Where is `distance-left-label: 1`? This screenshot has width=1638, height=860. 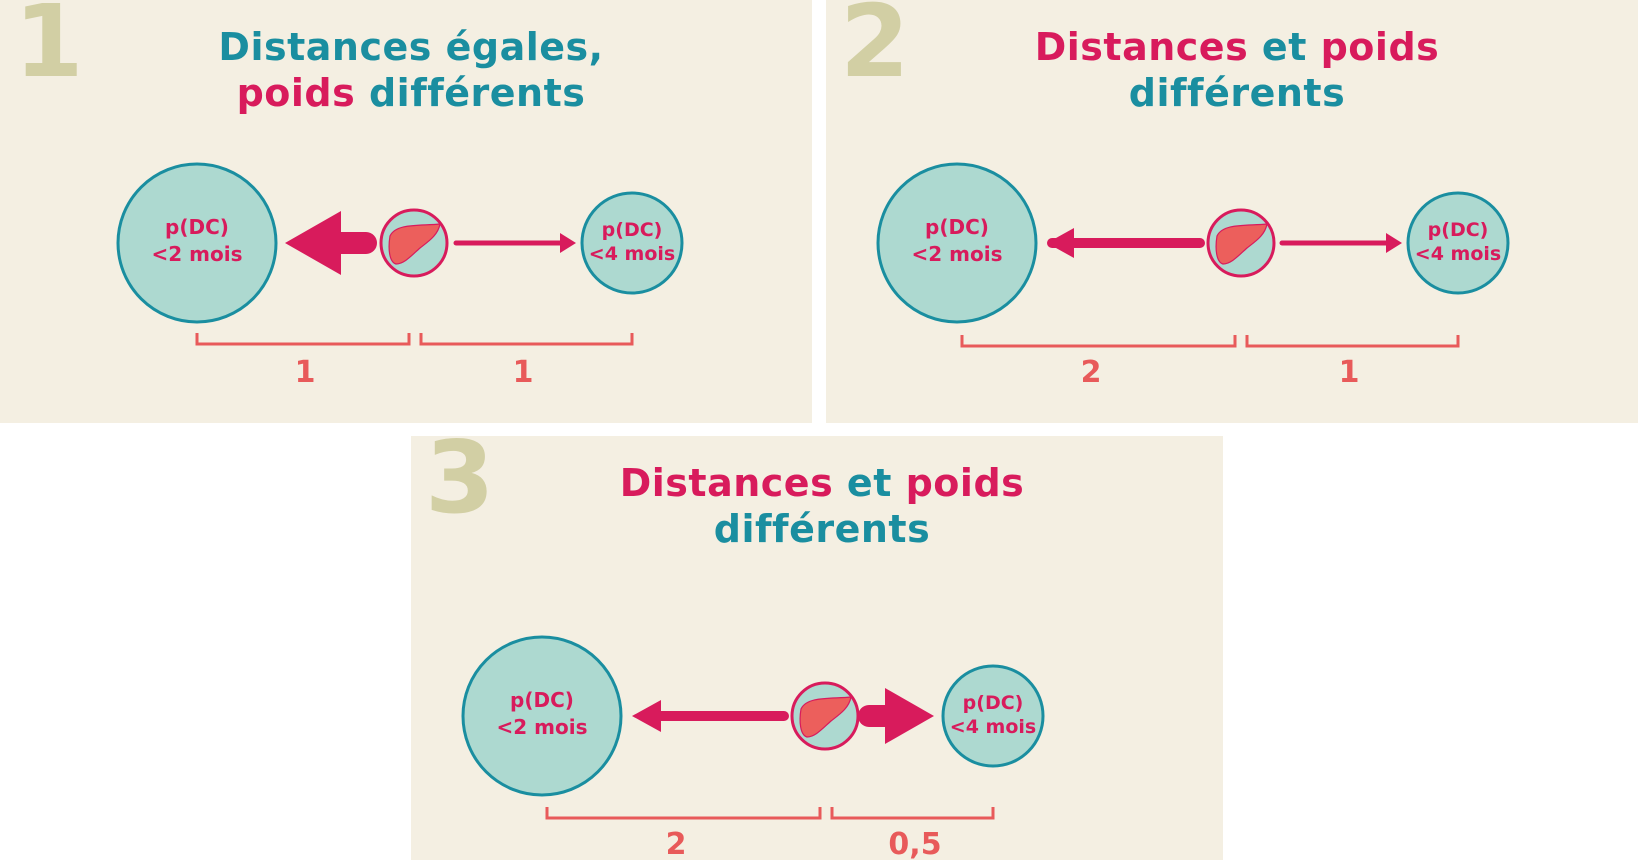
distance-left-label: 1 is located at coordinates (305, 372).